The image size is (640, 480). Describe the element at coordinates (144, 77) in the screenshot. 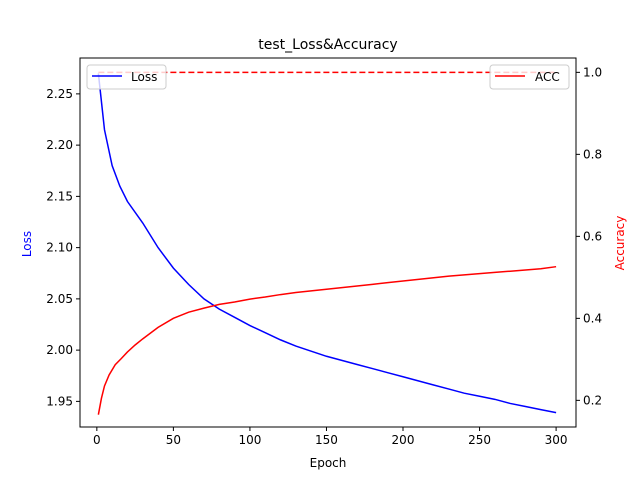

I see `legend-loss-label: Loss` at that location.